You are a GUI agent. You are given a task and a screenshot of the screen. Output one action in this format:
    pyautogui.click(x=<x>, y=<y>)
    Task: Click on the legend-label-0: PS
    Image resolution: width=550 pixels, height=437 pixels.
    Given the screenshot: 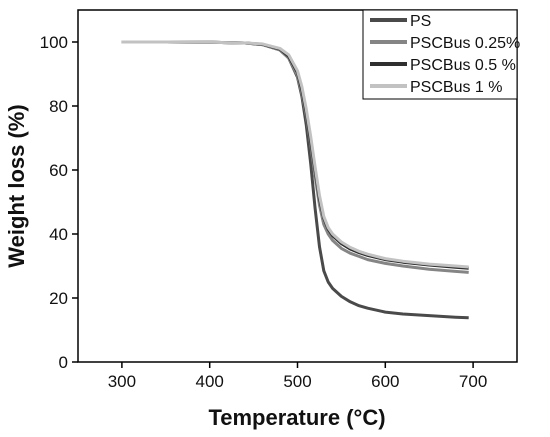 What is the action you would take?
    pyautogui.click(x=420, y=21)
    